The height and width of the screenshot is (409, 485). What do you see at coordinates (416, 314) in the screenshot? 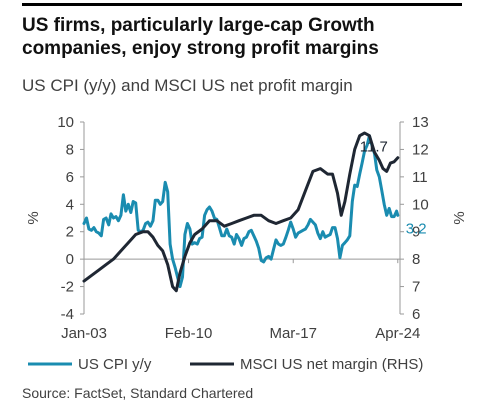
I see `right-axis-tick-label: 6` at bounding box center [416, 314].